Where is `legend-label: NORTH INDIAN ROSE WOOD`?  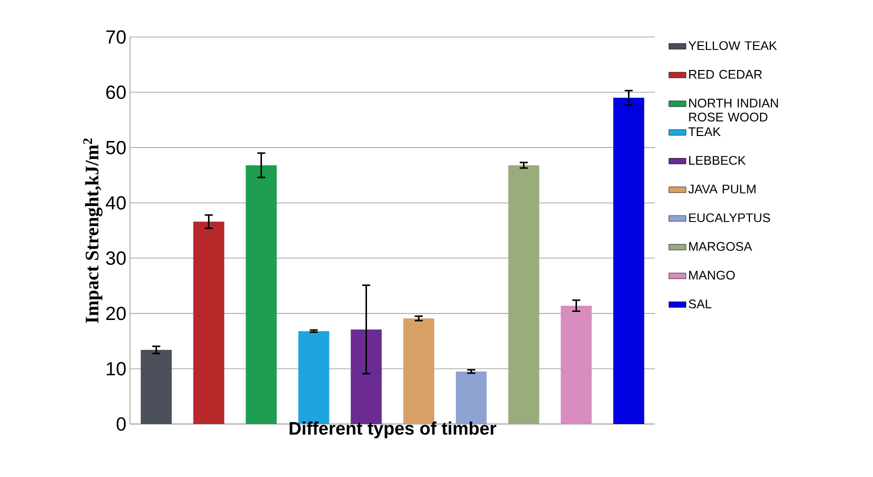 legend-label: NORTH INDIAN ROSE WOOD is located at coordinates (733, 110).